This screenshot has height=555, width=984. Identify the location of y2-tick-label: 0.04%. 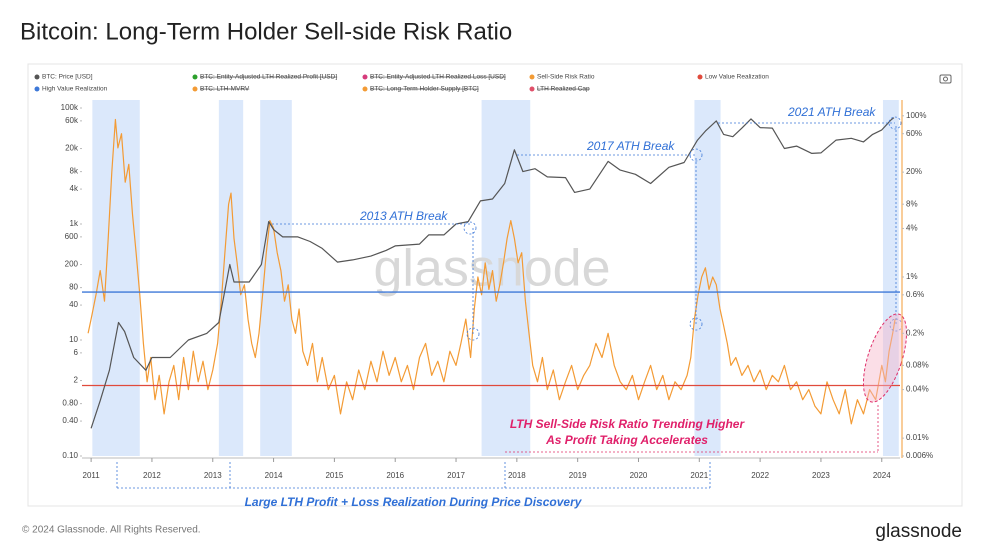
(917, 389).